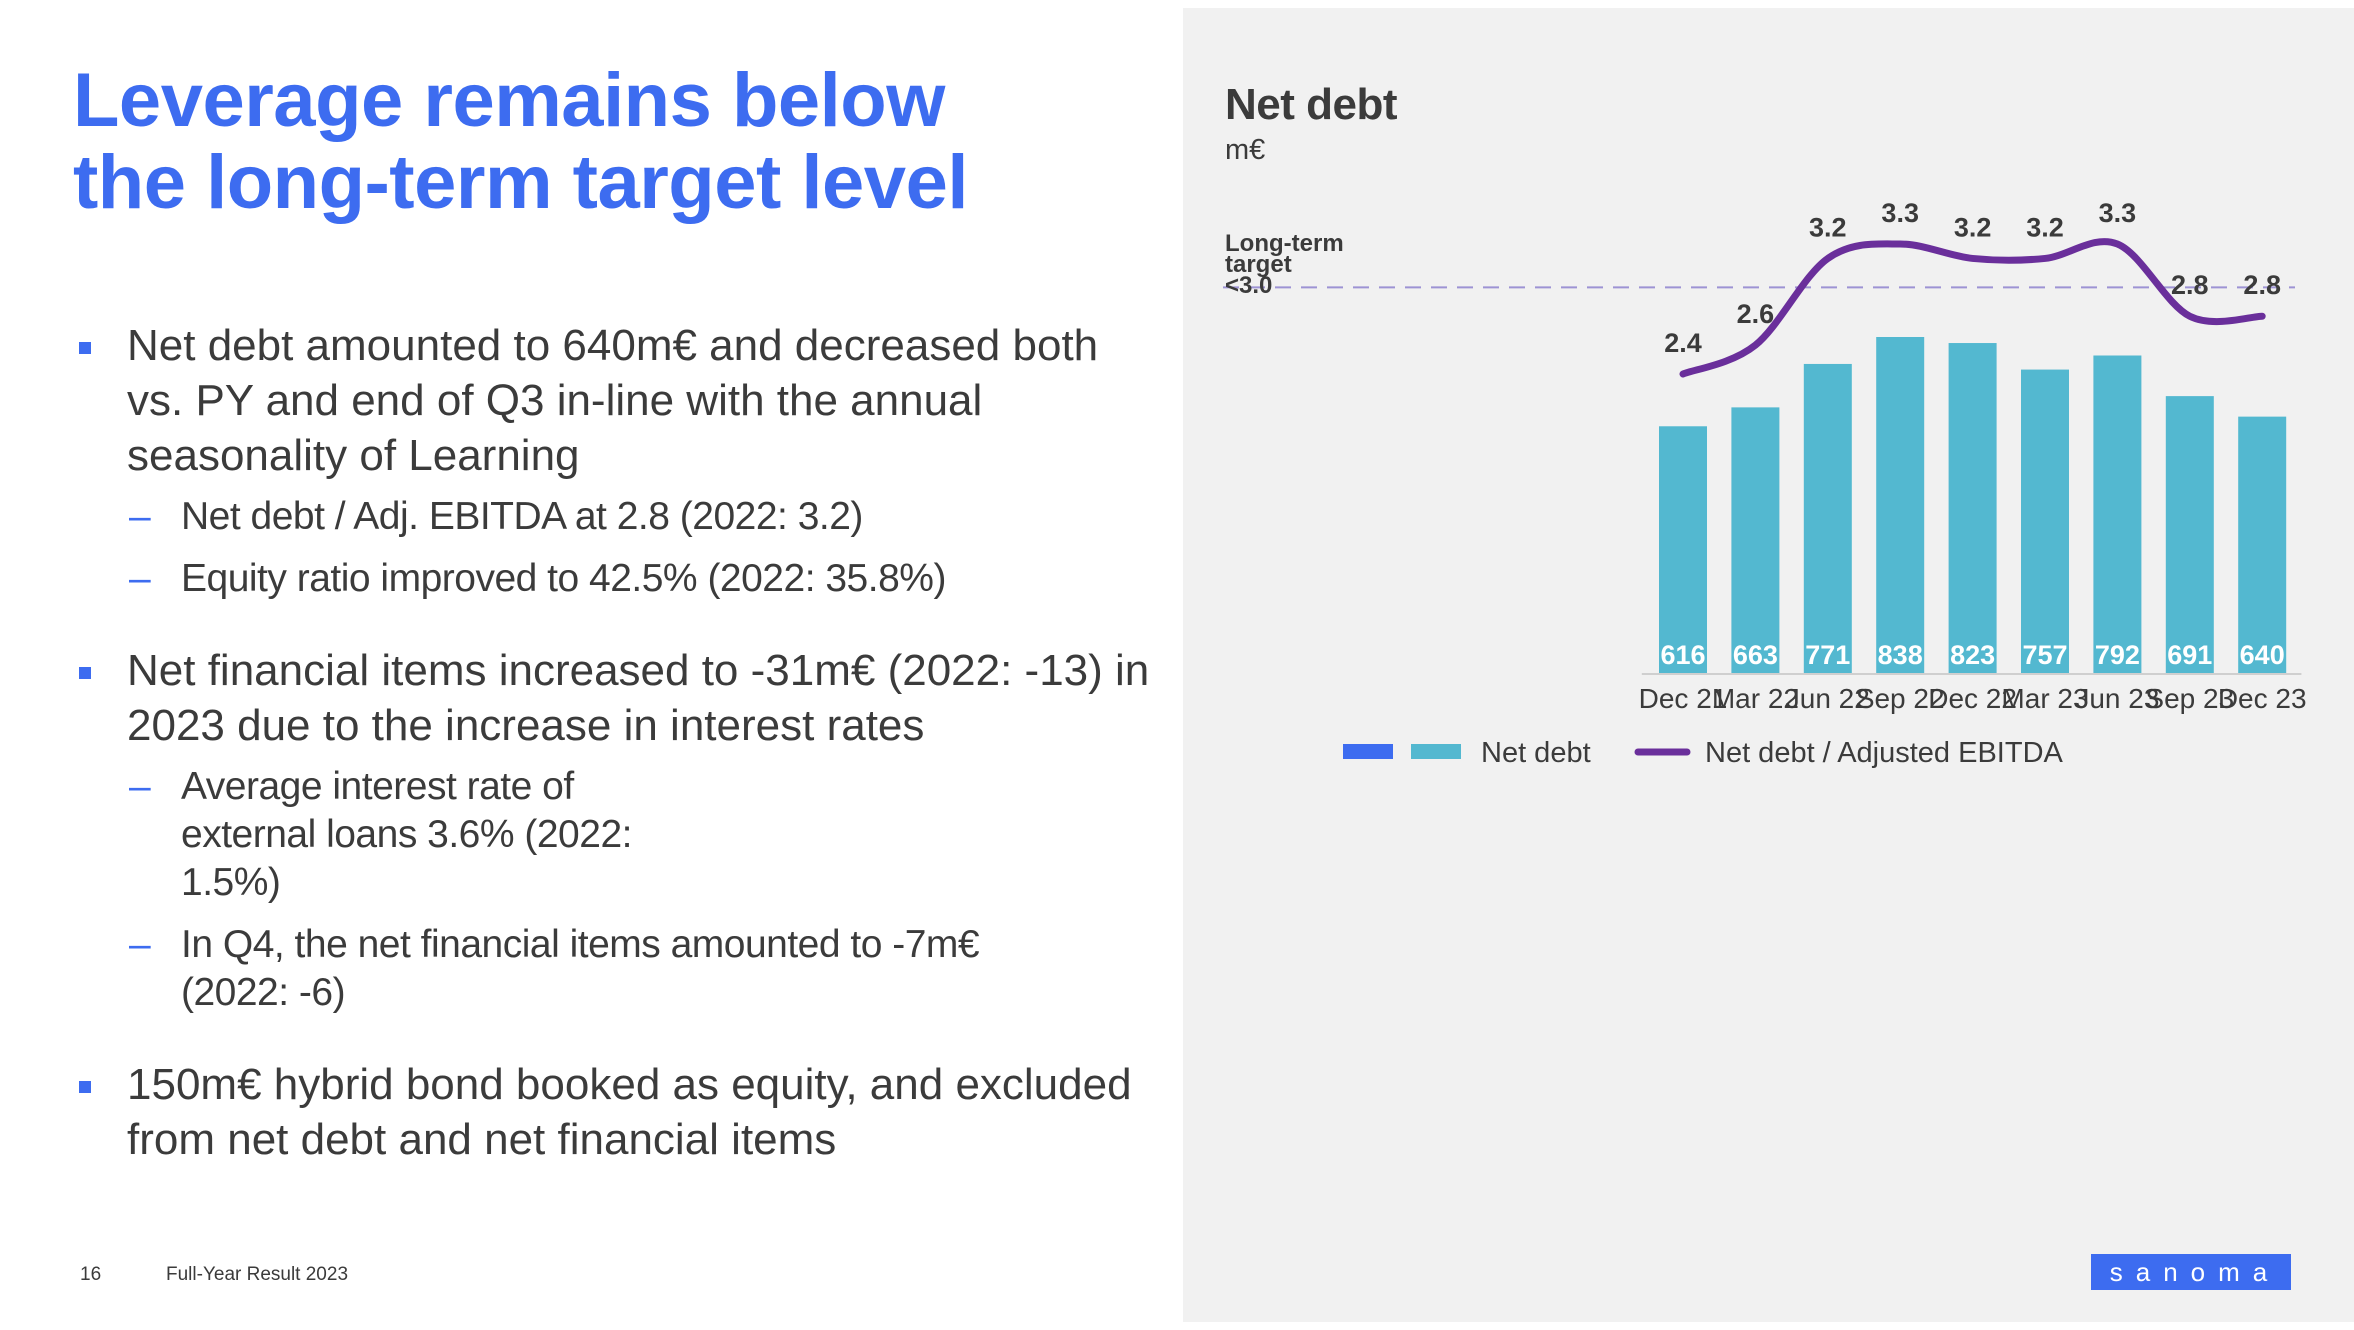  What do you see at coordinates (1828, 698) in the screenshot?
I see `x-tick-label-2: Jun 22` at bounding box center [1828, 698].